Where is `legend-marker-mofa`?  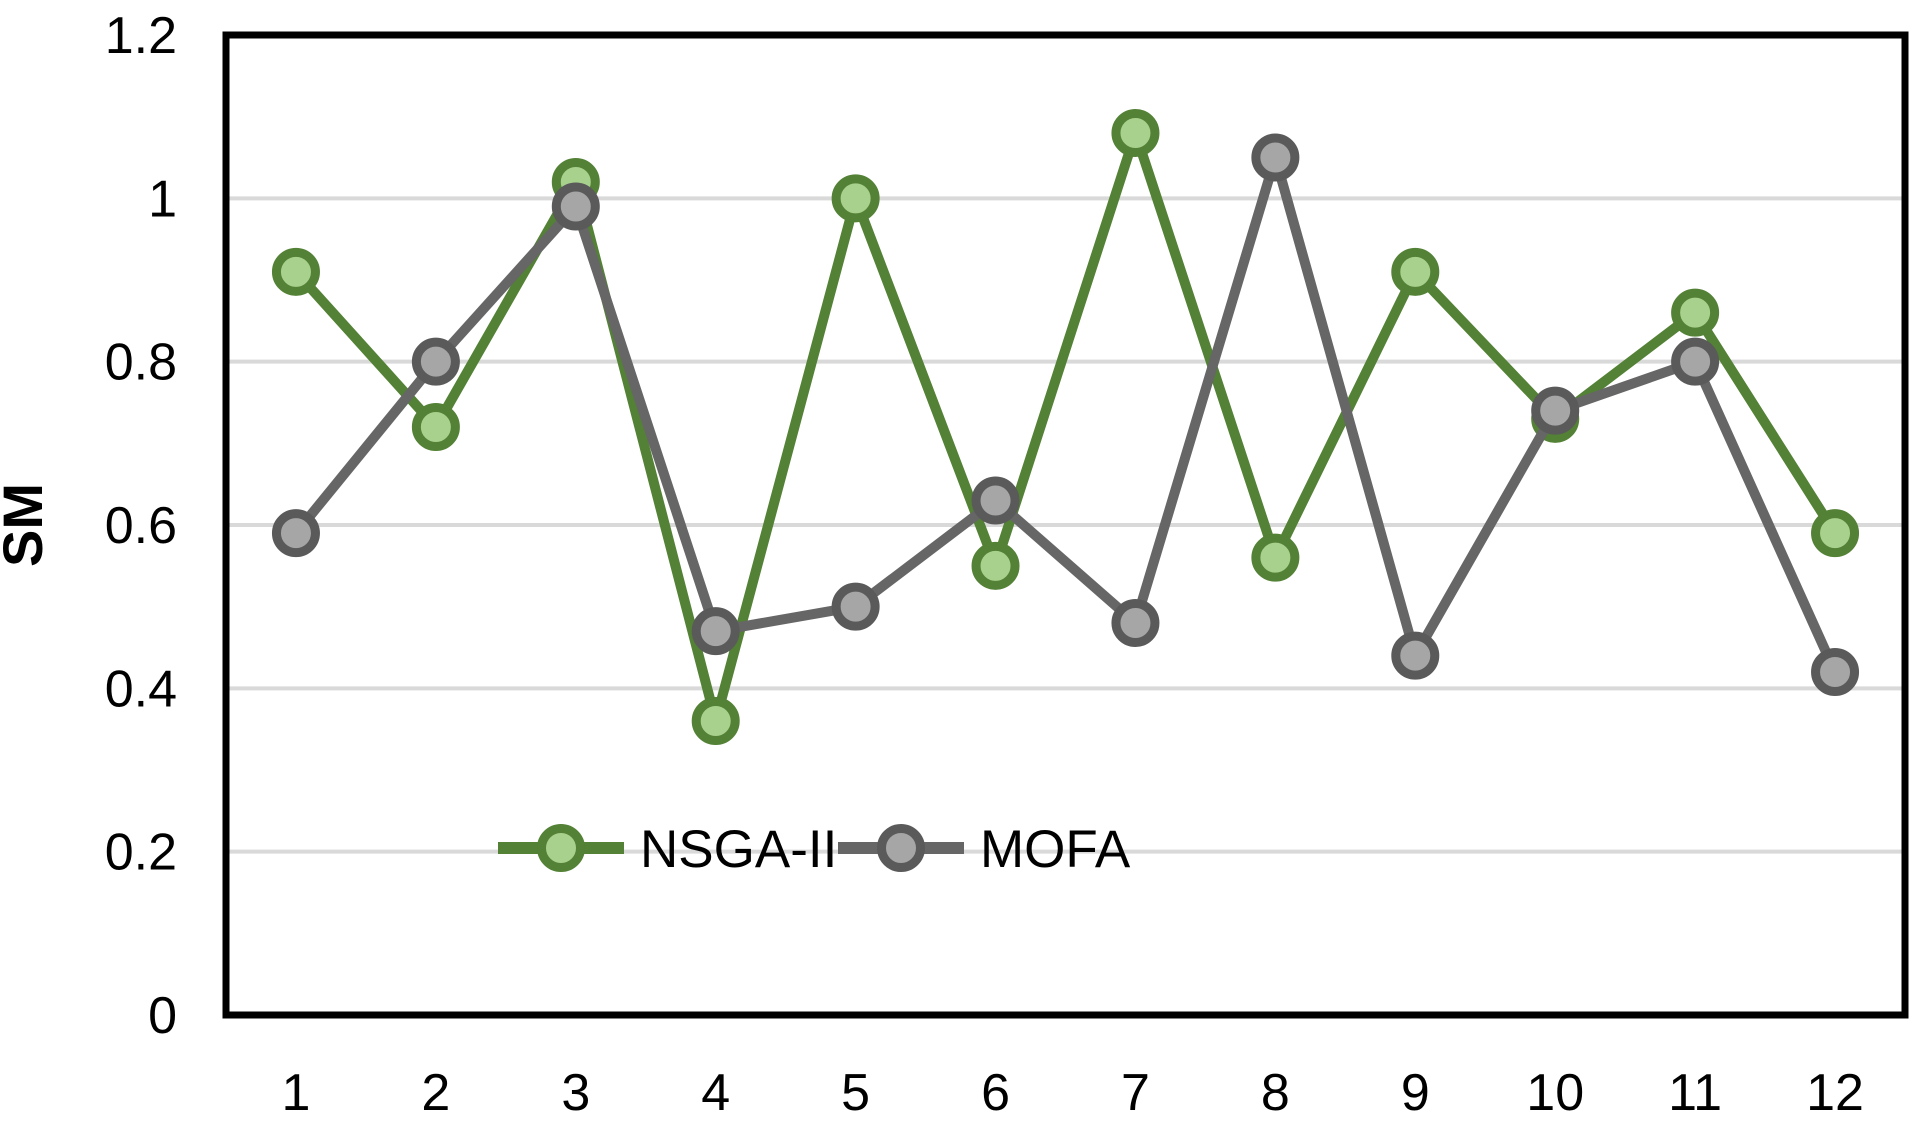 legend-marker-mofa is located at coordinates (901, 848).